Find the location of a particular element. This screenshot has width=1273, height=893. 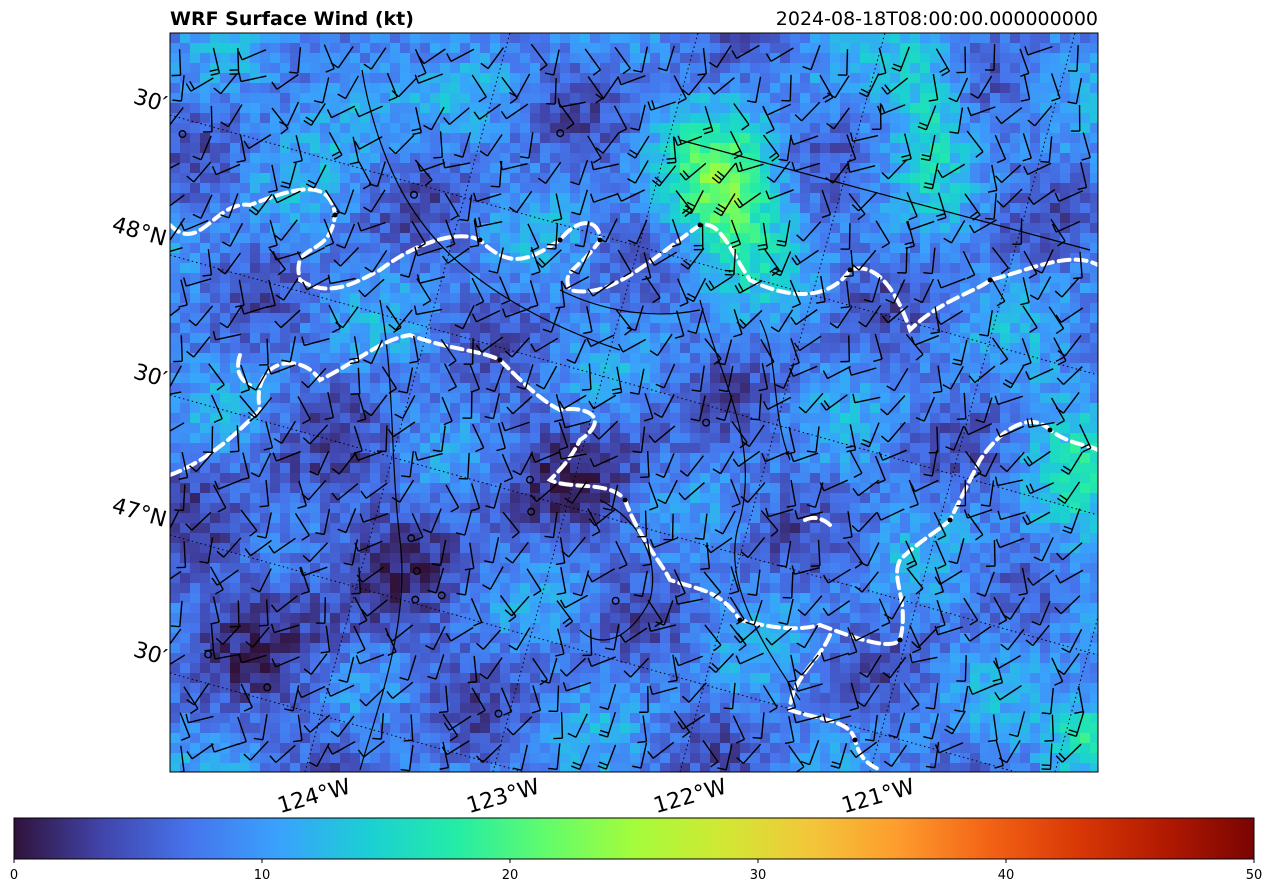

colorbar-tick-label: 20 is located at coordinates (510, 875).